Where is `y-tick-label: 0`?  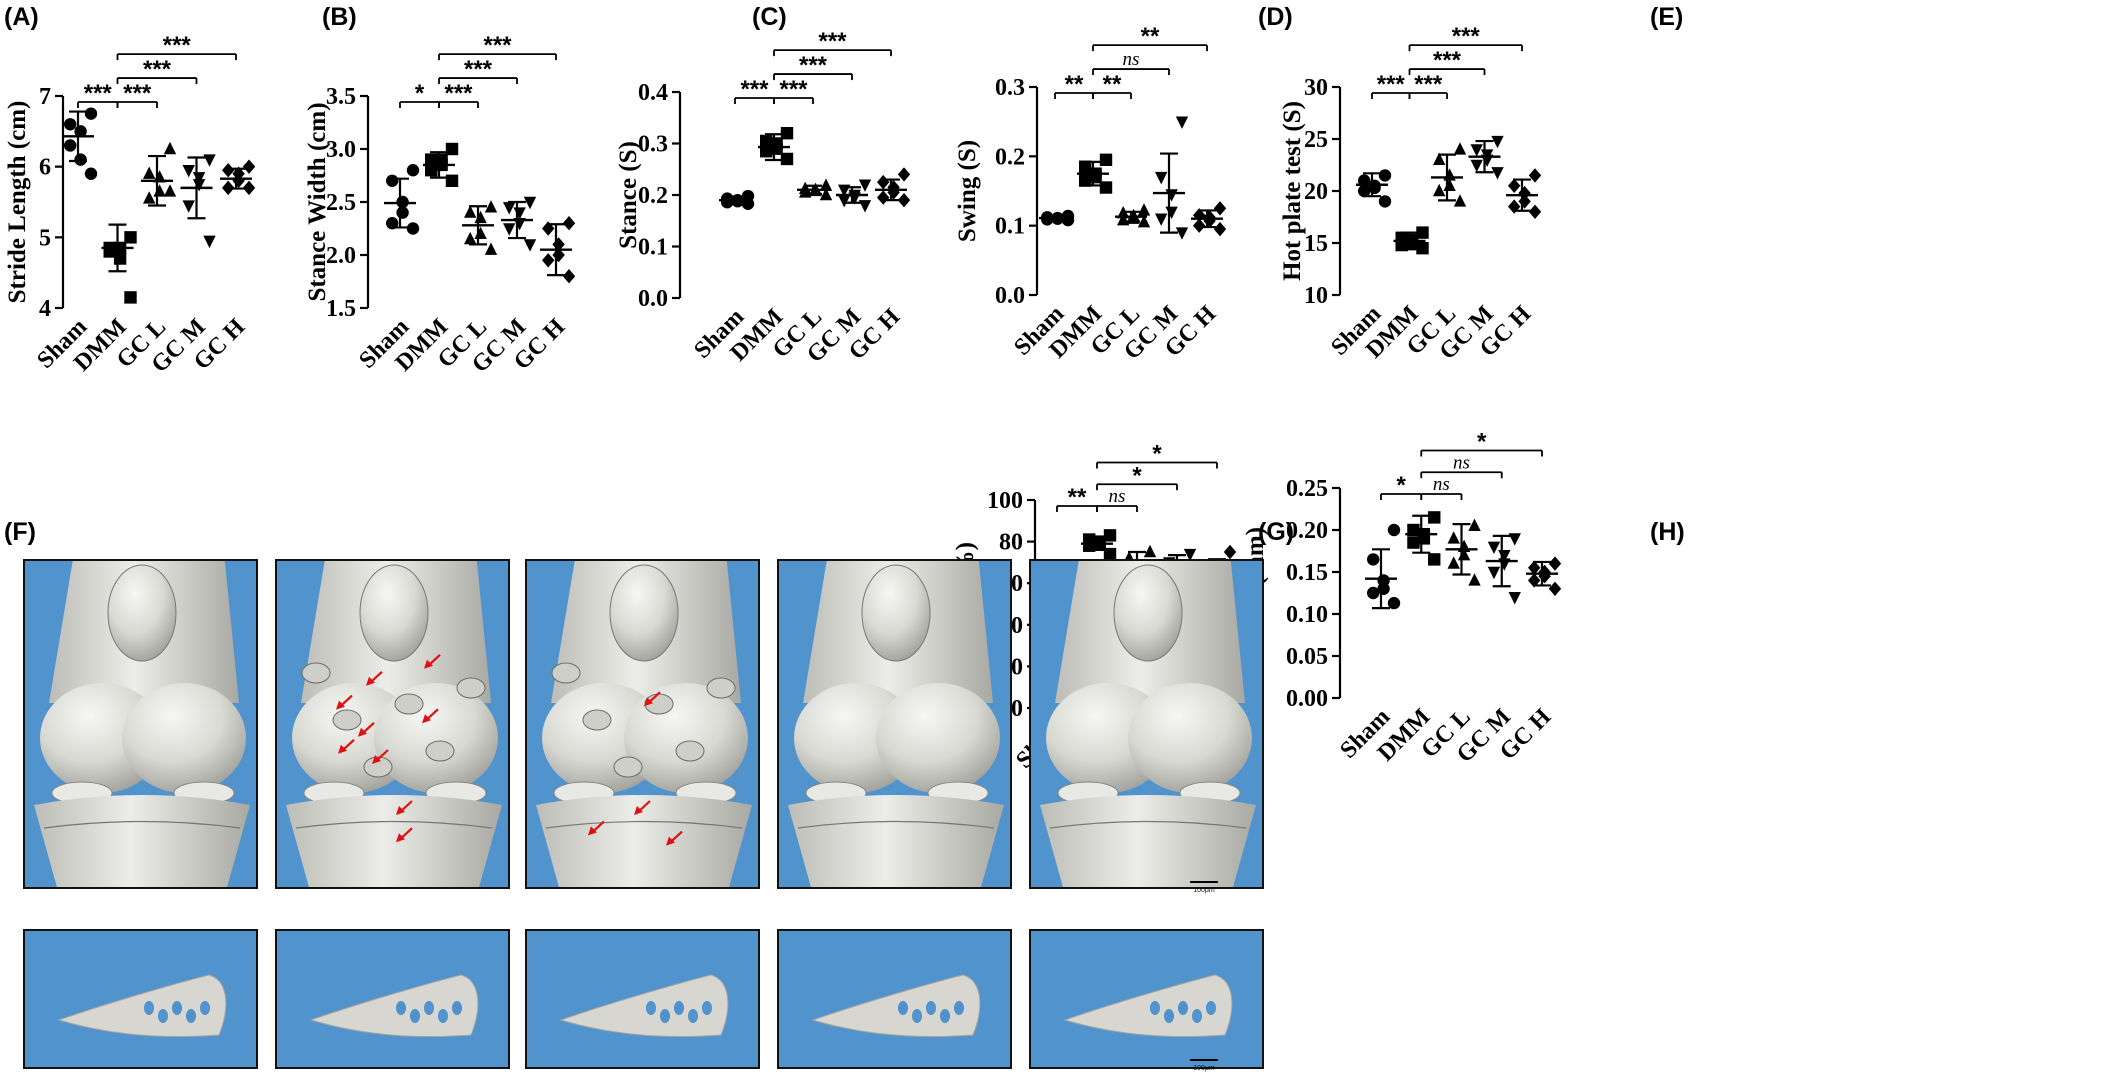
y-tick-label: 0 is located at coordinates (1017, 709).